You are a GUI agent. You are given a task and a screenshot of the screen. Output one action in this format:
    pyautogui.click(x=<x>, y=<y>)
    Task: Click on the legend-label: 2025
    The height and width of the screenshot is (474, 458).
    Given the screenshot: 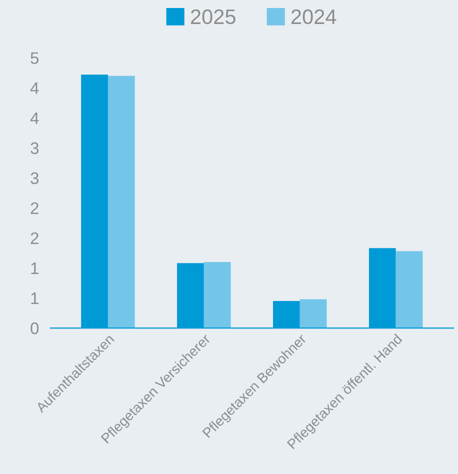 What is the action you would take?
    pyautogui.click(x=213, y=16)
    